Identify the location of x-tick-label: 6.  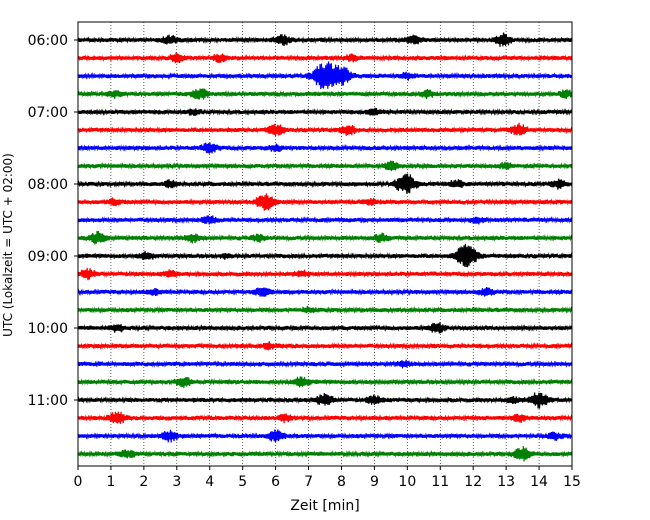
(275, 482).